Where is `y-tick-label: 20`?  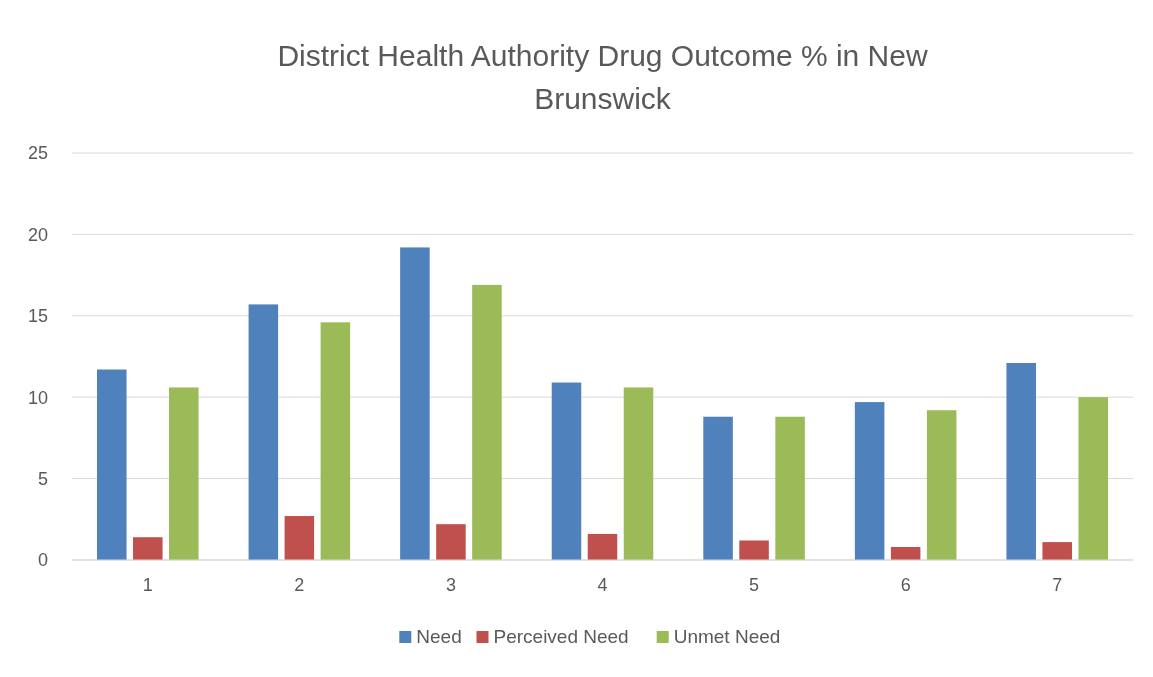
y-tick-label: 20 is located at coordinates (37, 234).